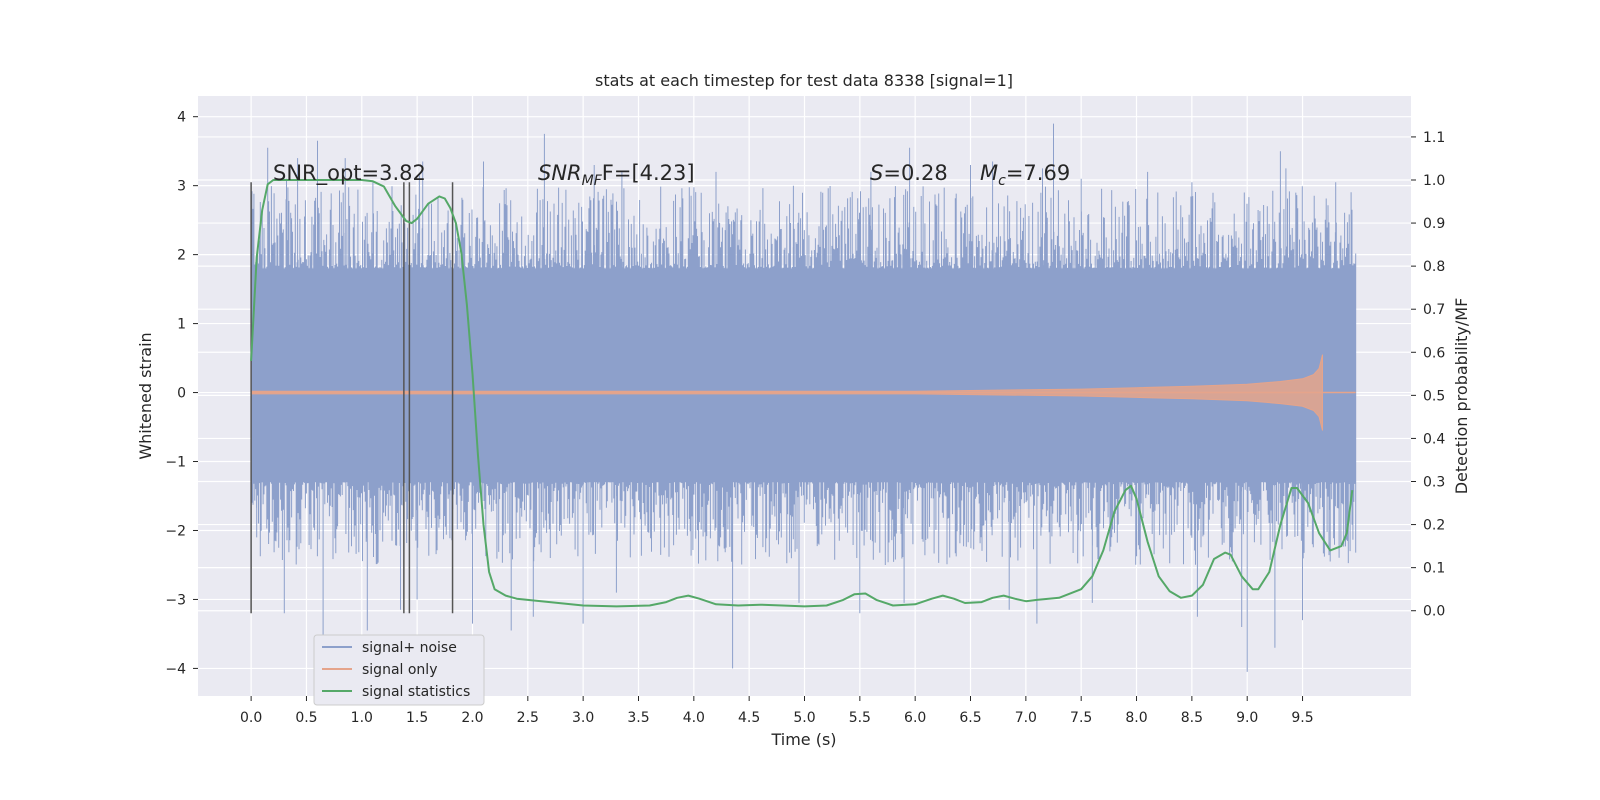 Image resolution: width=1600 pixels, height=800 pixels. I want to click on s-value: =0.28, so click(915, 173).